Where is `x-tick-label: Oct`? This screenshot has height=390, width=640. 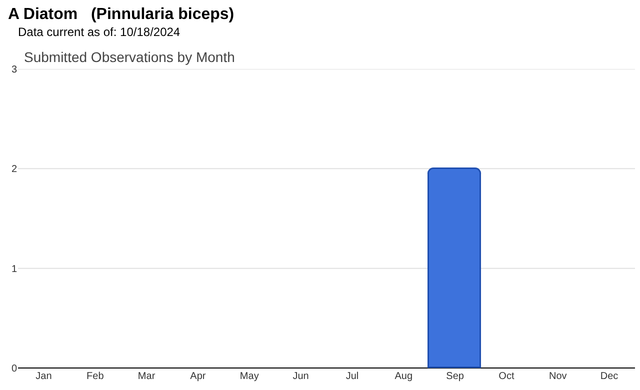
x-tick-label: Oct is located at coordinates (506, 376).